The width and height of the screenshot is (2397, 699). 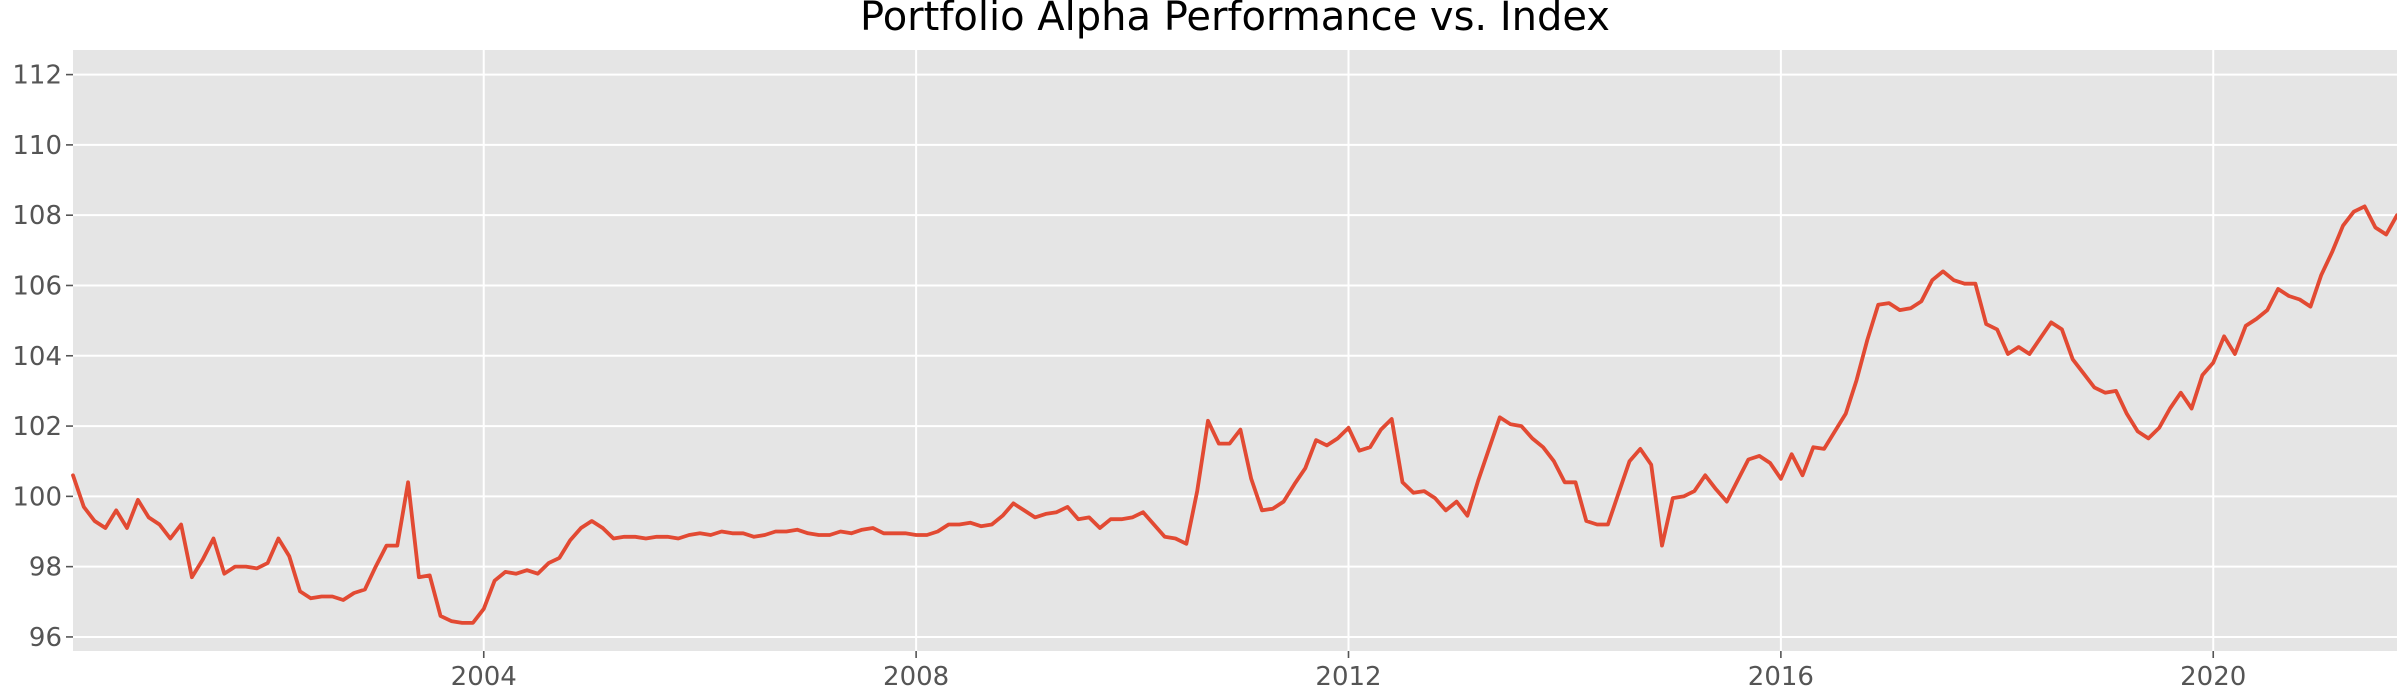 I want to click on y-tick-label: 104, so click(x=37, y=357).